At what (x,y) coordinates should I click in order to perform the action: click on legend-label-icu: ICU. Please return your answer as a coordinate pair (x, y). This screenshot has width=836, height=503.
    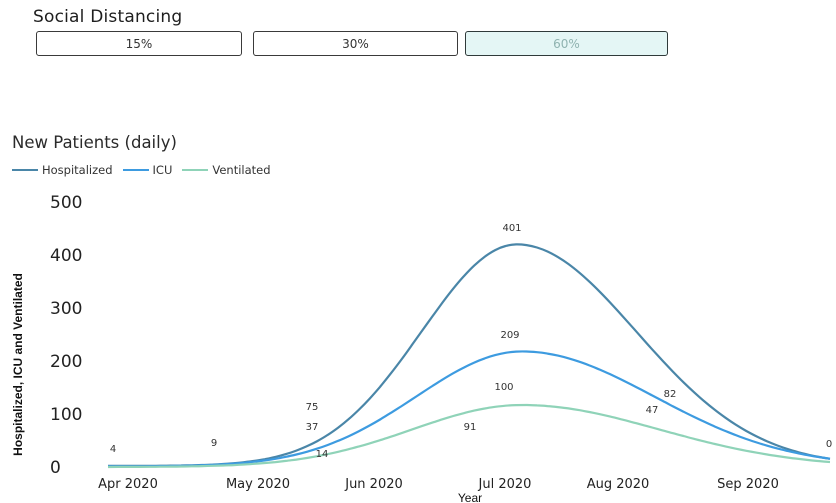
    Looking at the image, I should click on (162, 170).